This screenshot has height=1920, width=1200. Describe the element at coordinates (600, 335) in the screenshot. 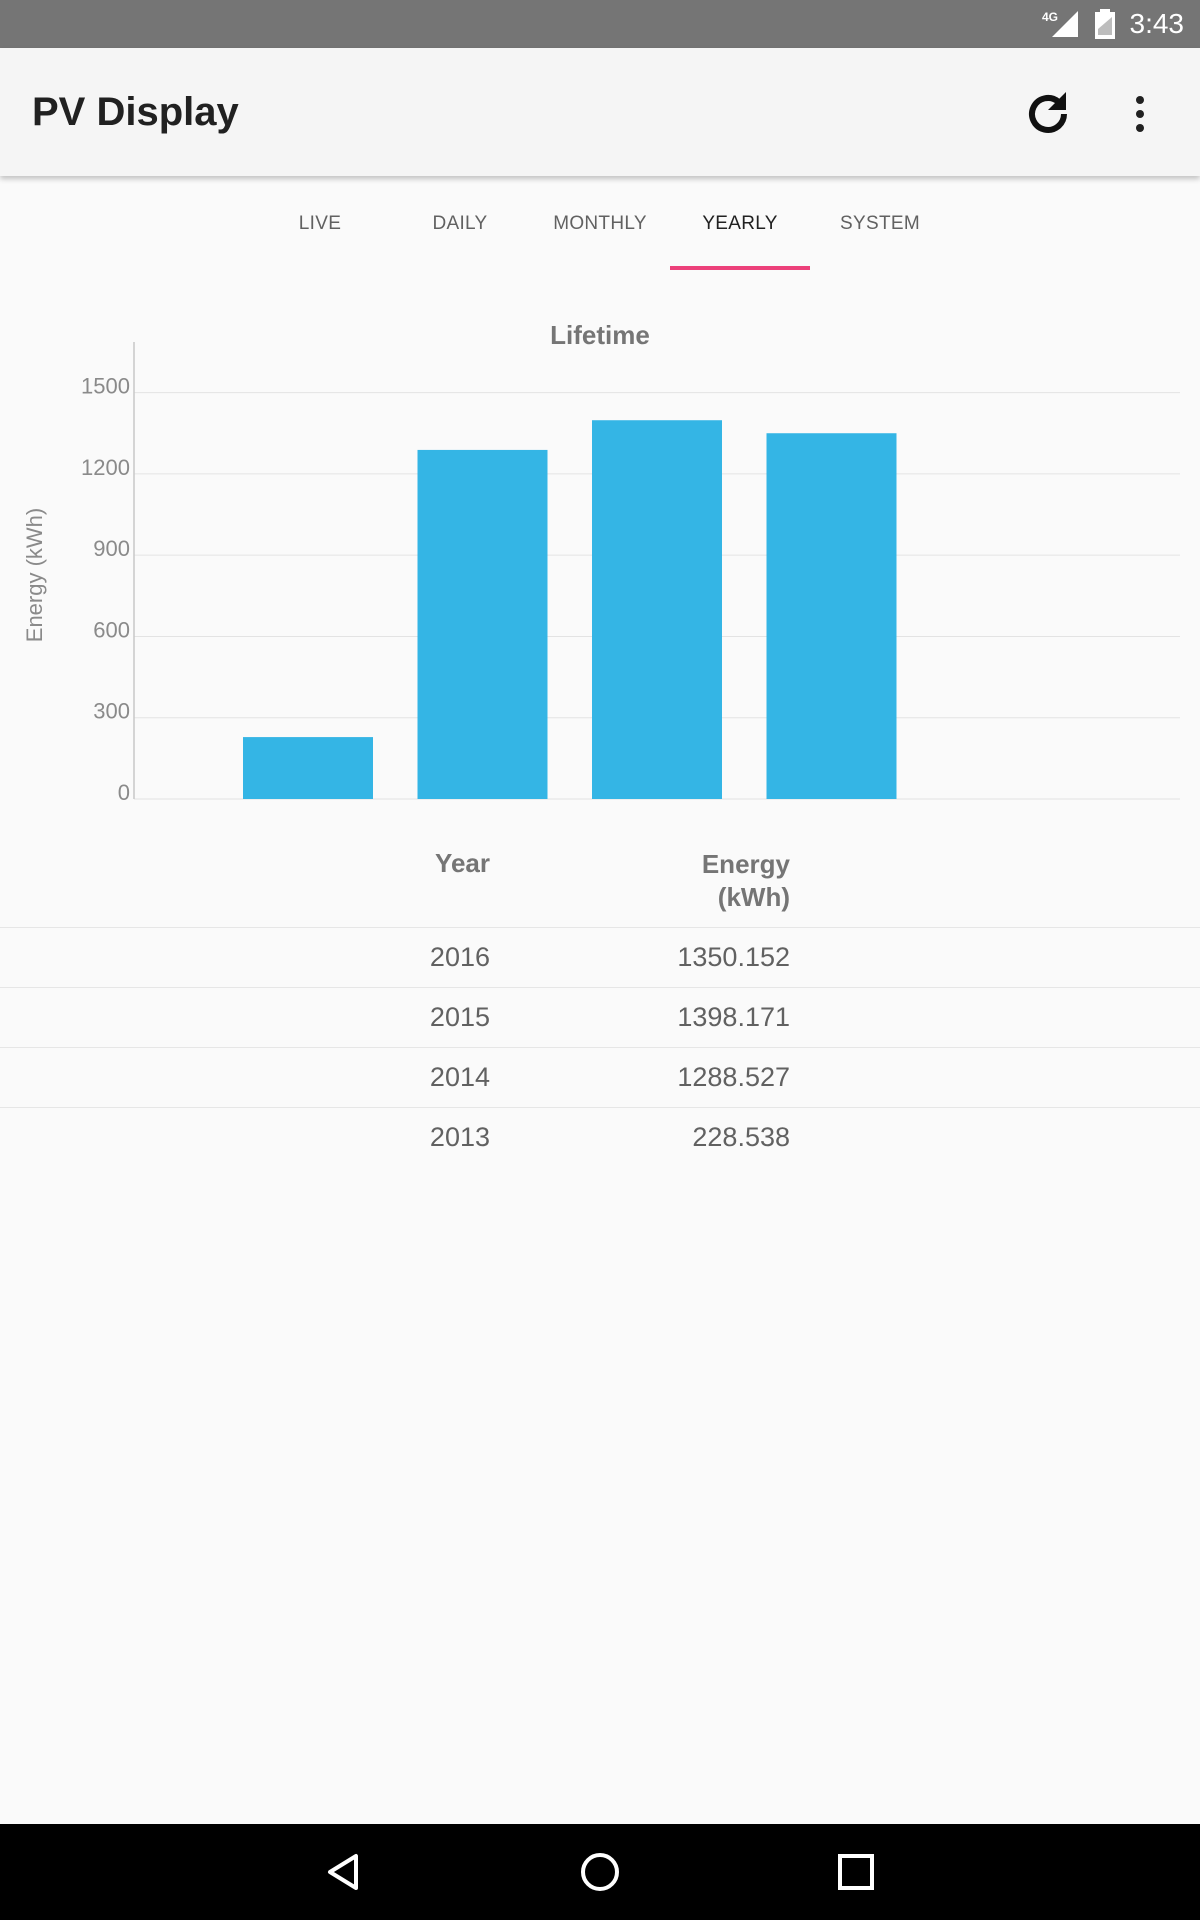

I see `chart-title: Lifetime` at that location.